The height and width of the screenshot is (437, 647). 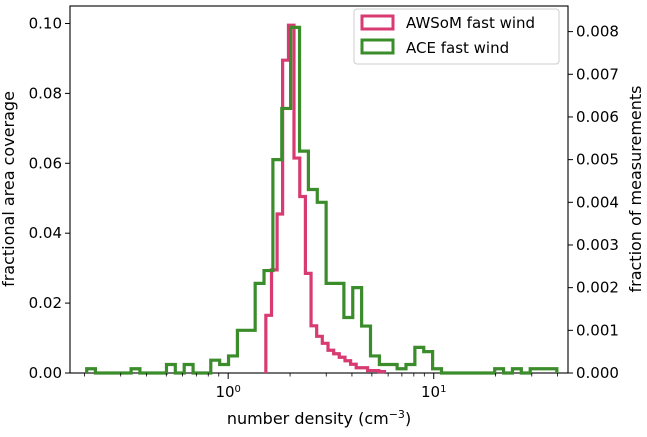 I want to click on right-y-tick-label: 0.007, so click(x=597, y=74).